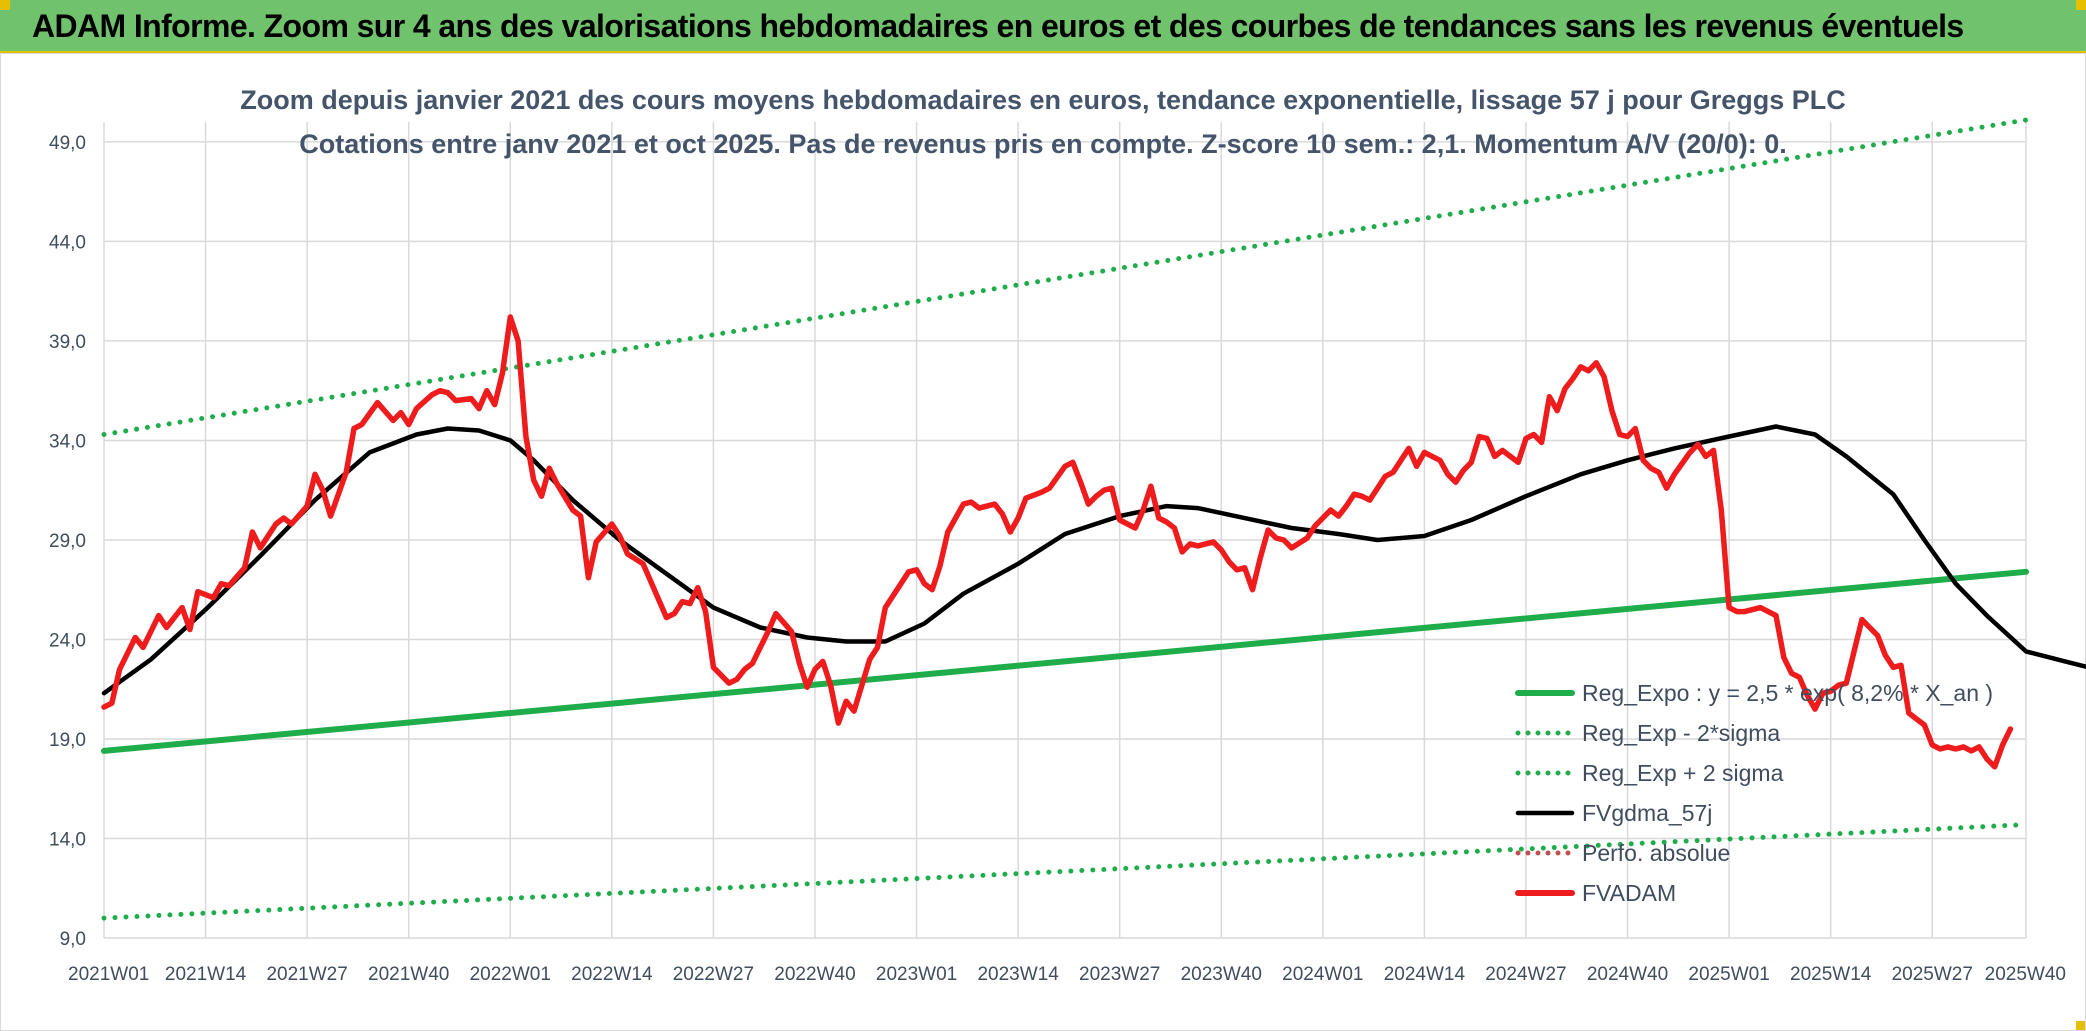 The height and width of the screenshot is (1031, 2086). What do you see at coordinates (510, 974) in the screenshot?
I see `x-tick-label: 2022W01` at bounding box center [510, 974].